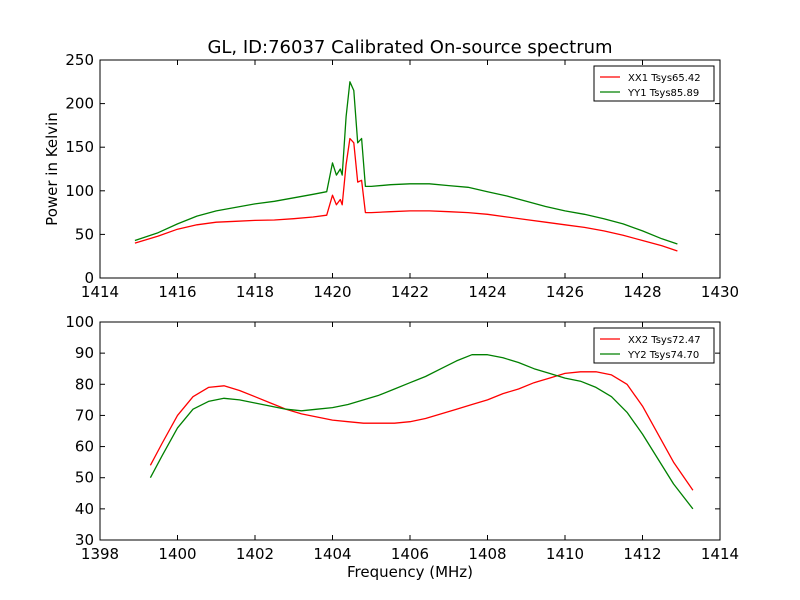  What do you see at coordinates (79, 147) in the screenshot?
I see `y-tick-label: 150` at bounding box center [79, 147].